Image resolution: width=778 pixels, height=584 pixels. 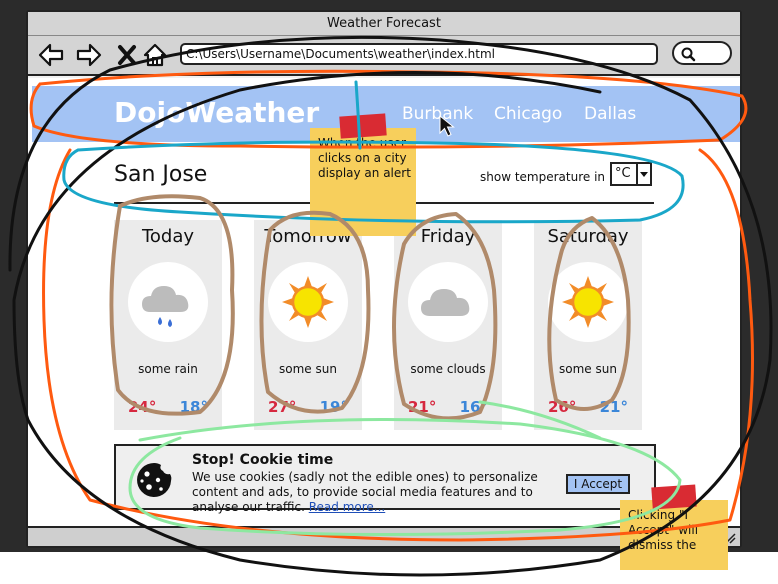 I want to click on forecast-condition: some clouds, so click(x=448, y=369).